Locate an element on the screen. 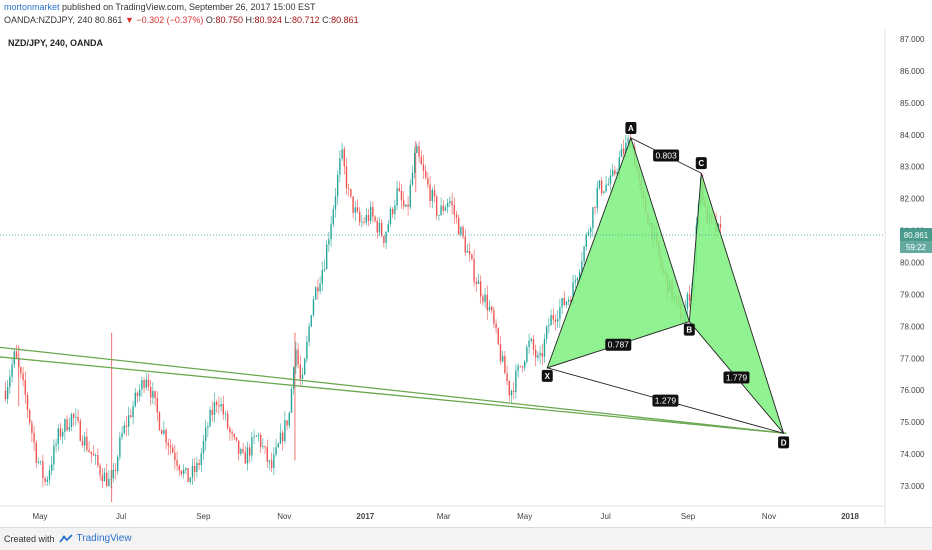 The image size is (932, 550). y-tick-label: 78.000 is located at coordinates (912, 326).